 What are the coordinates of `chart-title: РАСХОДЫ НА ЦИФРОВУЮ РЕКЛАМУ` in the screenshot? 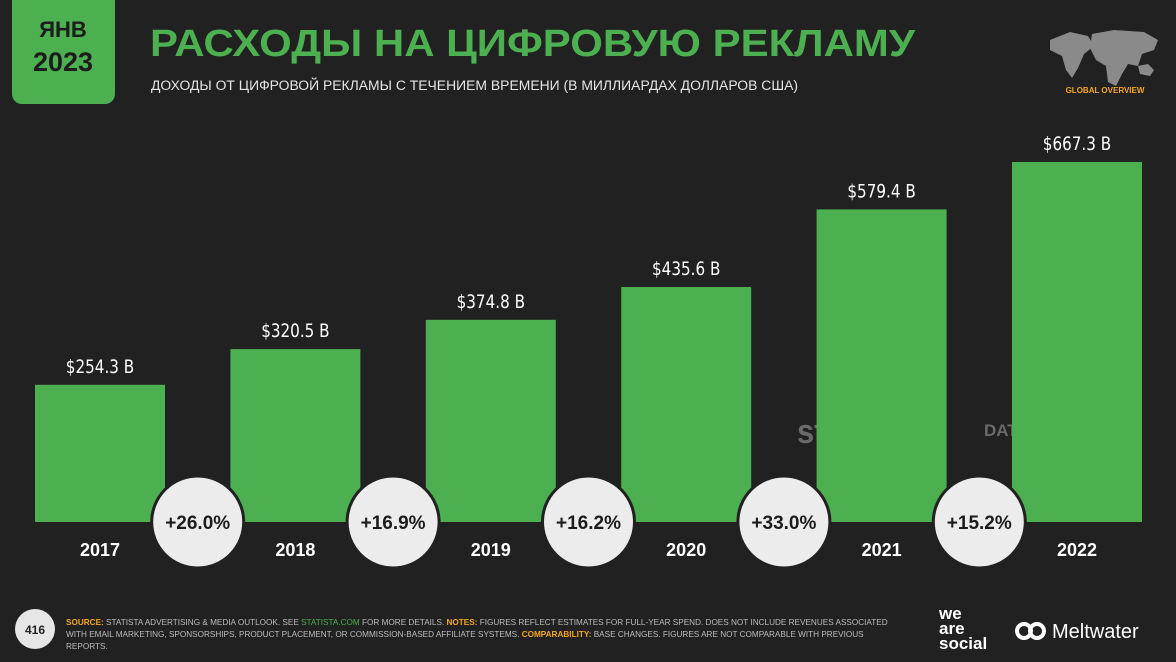 It's located at (532, 44).